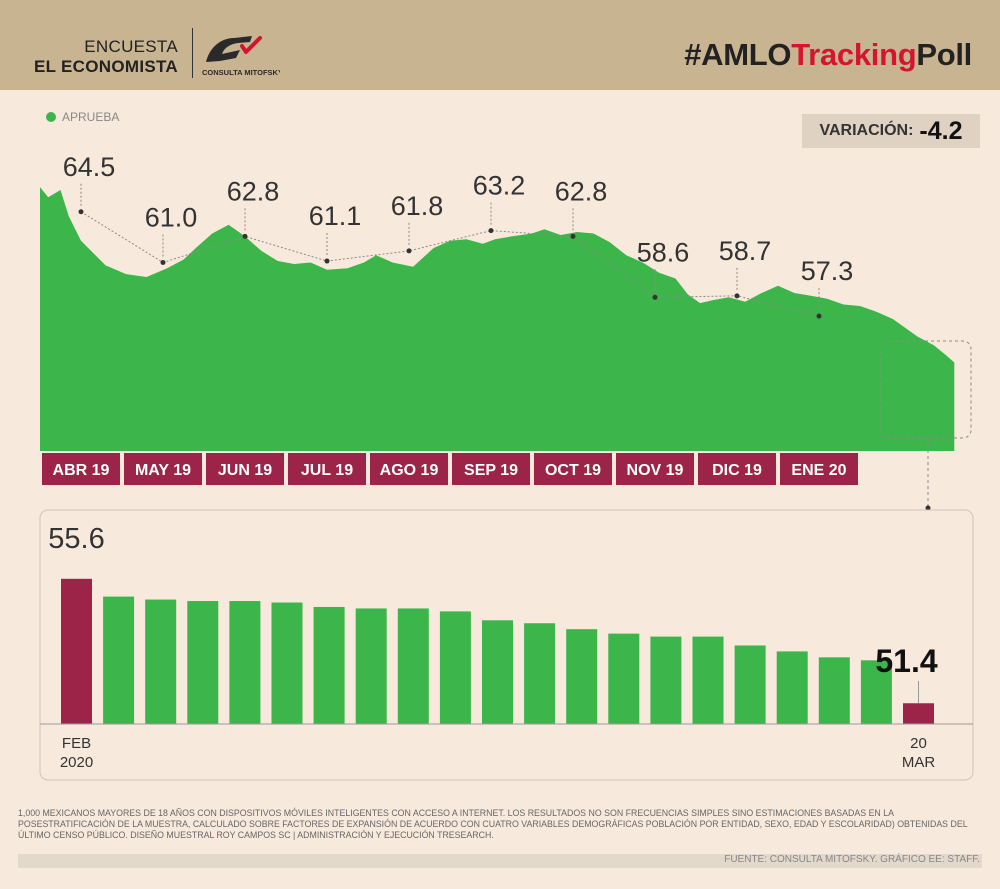 This screenshot has width=1000, height=889. Describe the element at coordinates (500, 45) in the screenshot. I see `header-banner` at that location.